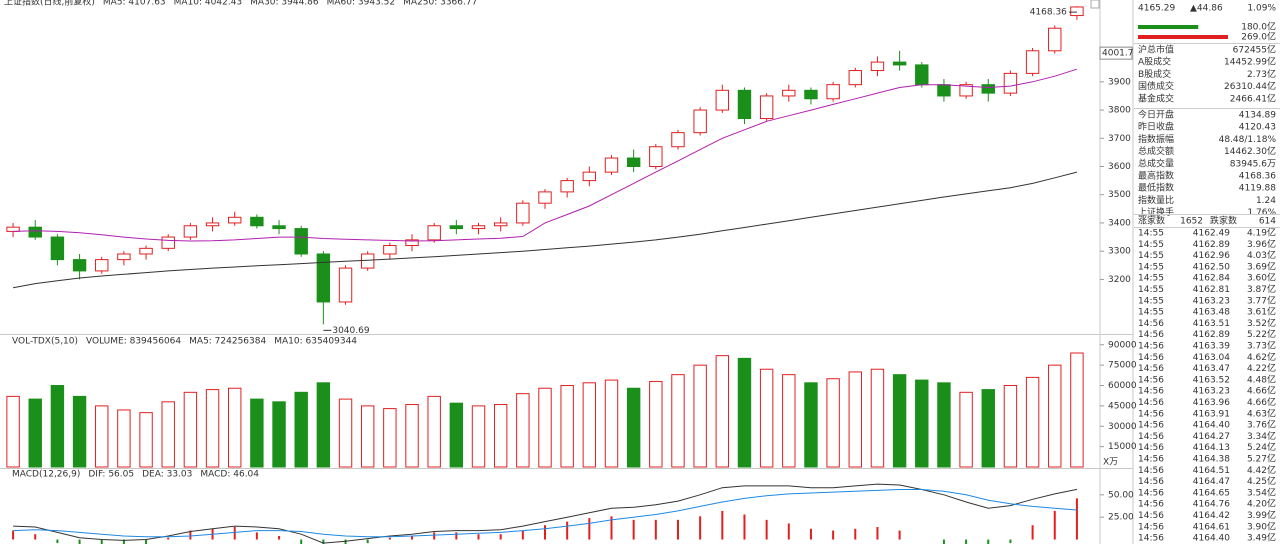 This screenshot has height=544, width=1280. What do you see at coordinates (1211, 414) in the screenshot?
I see `tick-price: 4163.91` at bounding box center [1211, 414].